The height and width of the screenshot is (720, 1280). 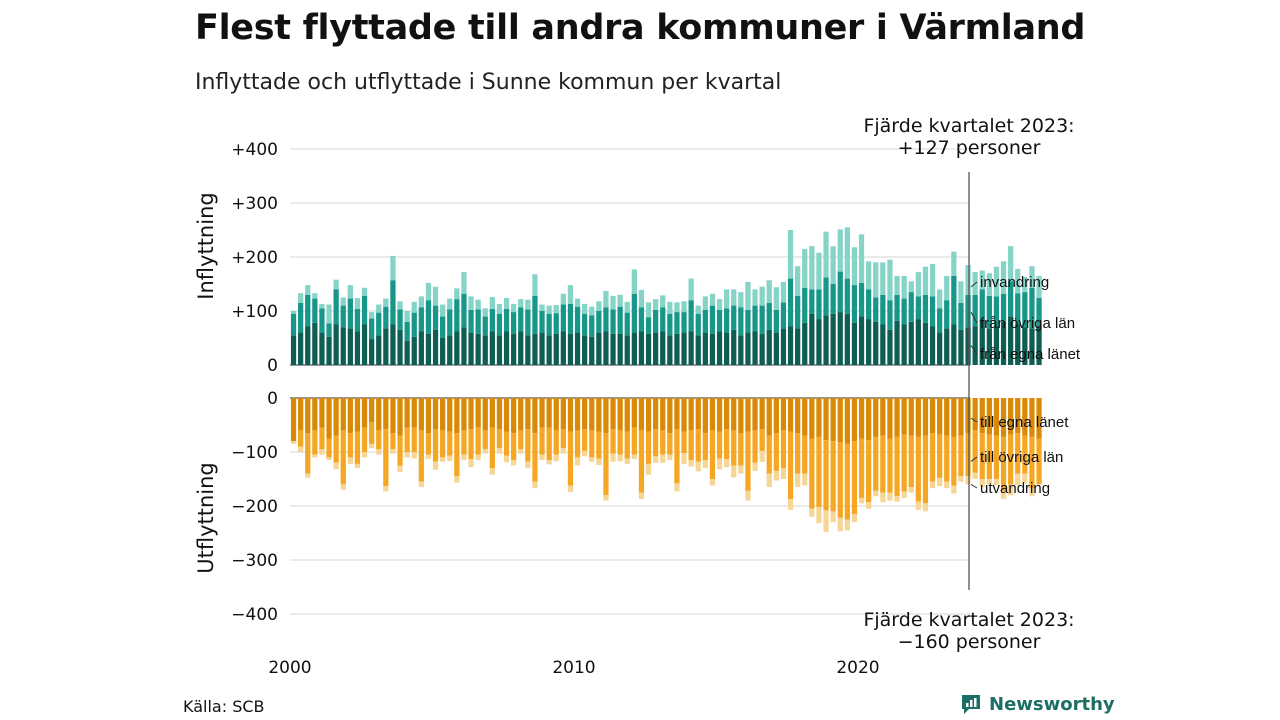 What do you see at coordinates (254, 561) in the screenshot?
I see `out-ytick-label: −300` at bounding box center [254, 561].